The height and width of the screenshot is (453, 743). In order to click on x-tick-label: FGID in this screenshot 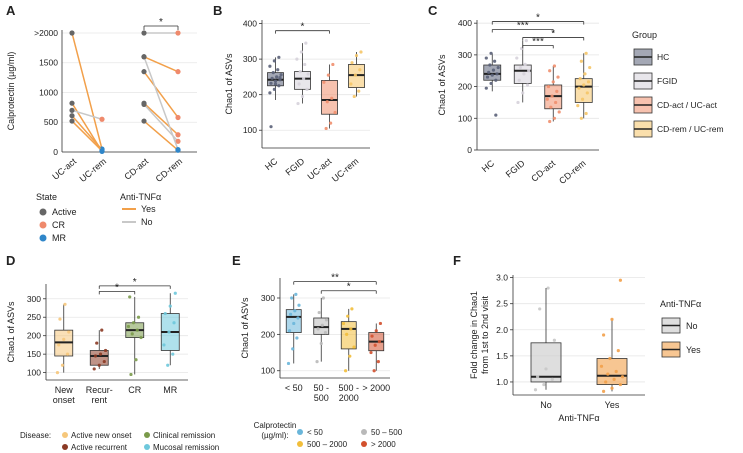, I will do `click(295, 167)`.